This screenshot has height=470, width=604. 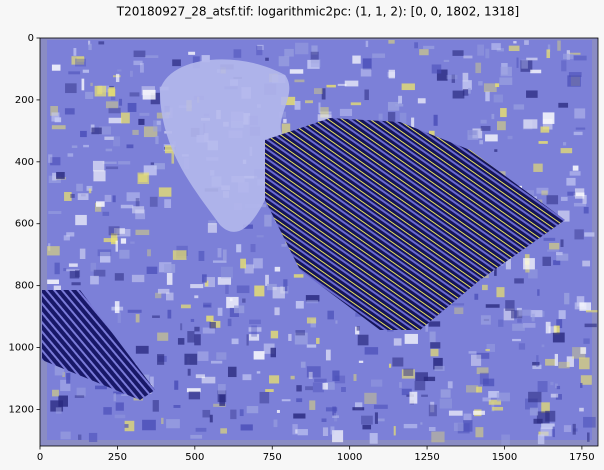 I want to click on y-tick-label: 0, so click(x=31, y=38).